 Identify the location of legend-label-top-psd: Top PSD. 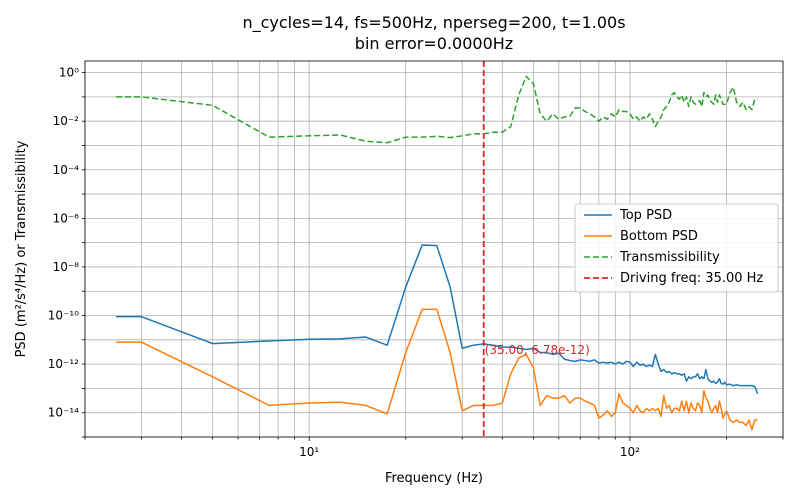
(645, 215).